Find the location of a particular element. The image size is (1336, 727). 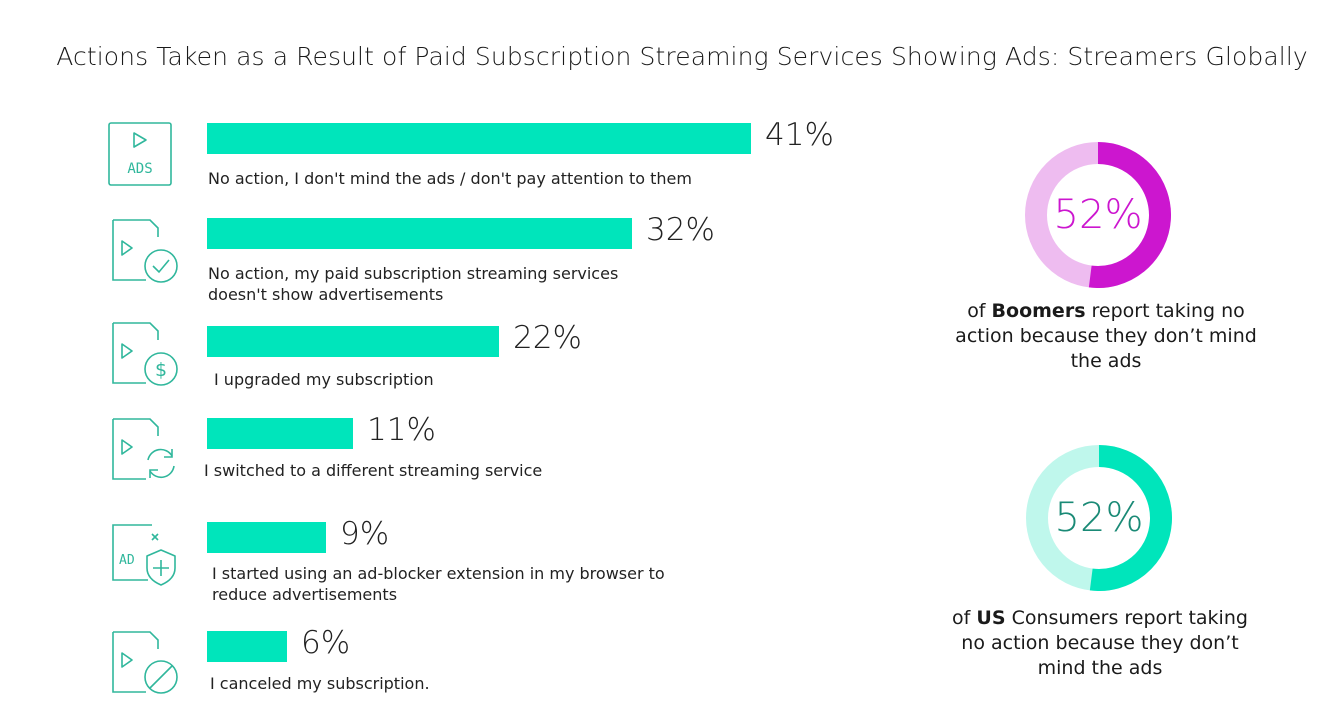

category-label: I upgraded my subscription is located at coordinates (324, 379).